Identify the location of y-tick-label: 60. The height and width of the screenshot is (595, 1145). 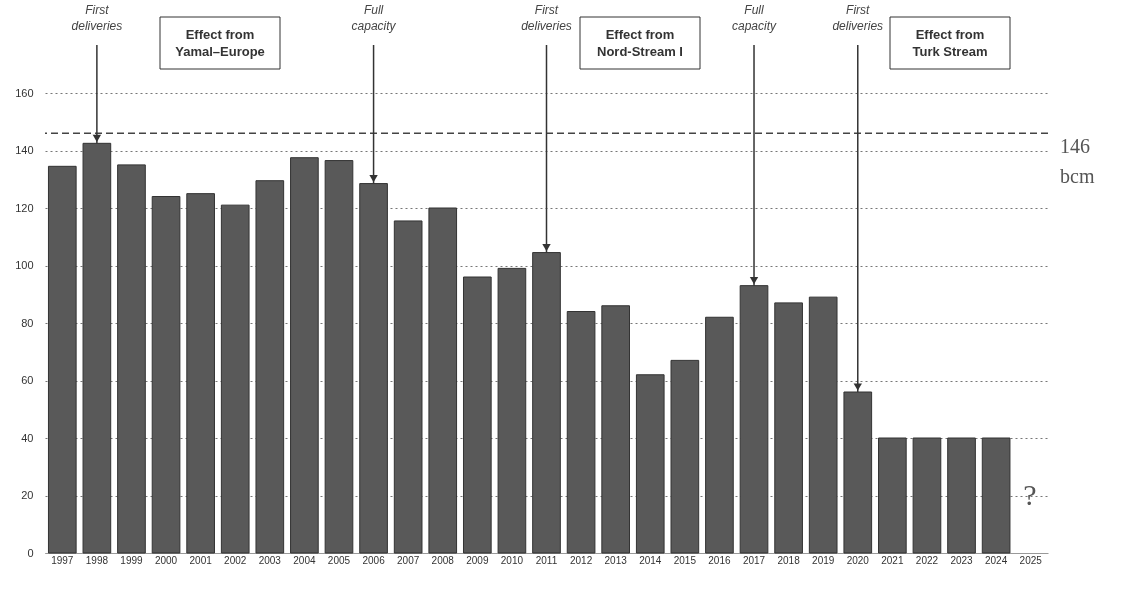
(27, 380).